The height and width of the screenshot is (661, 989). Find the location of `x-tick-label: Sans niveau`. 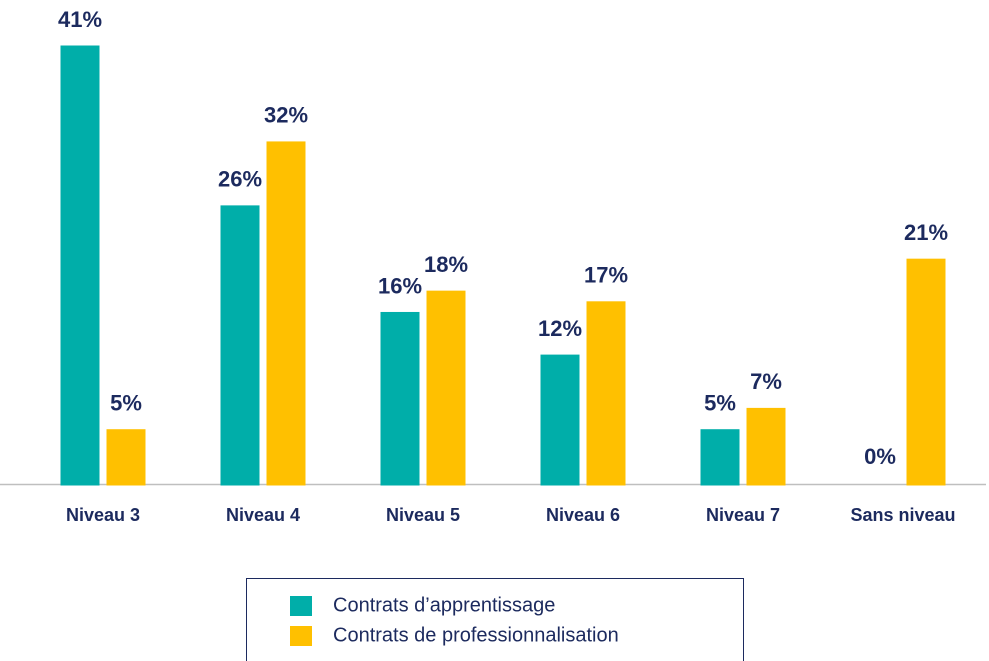

x-tick-label: Sans niveau is located at coordinates (902, 515).